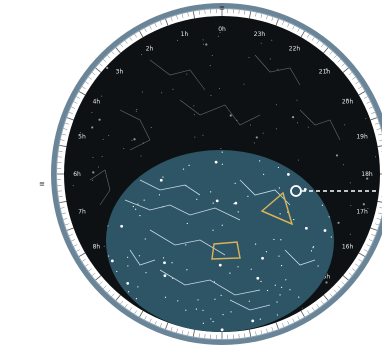  I want to click on hour-label: 19h, so click(362, 136).